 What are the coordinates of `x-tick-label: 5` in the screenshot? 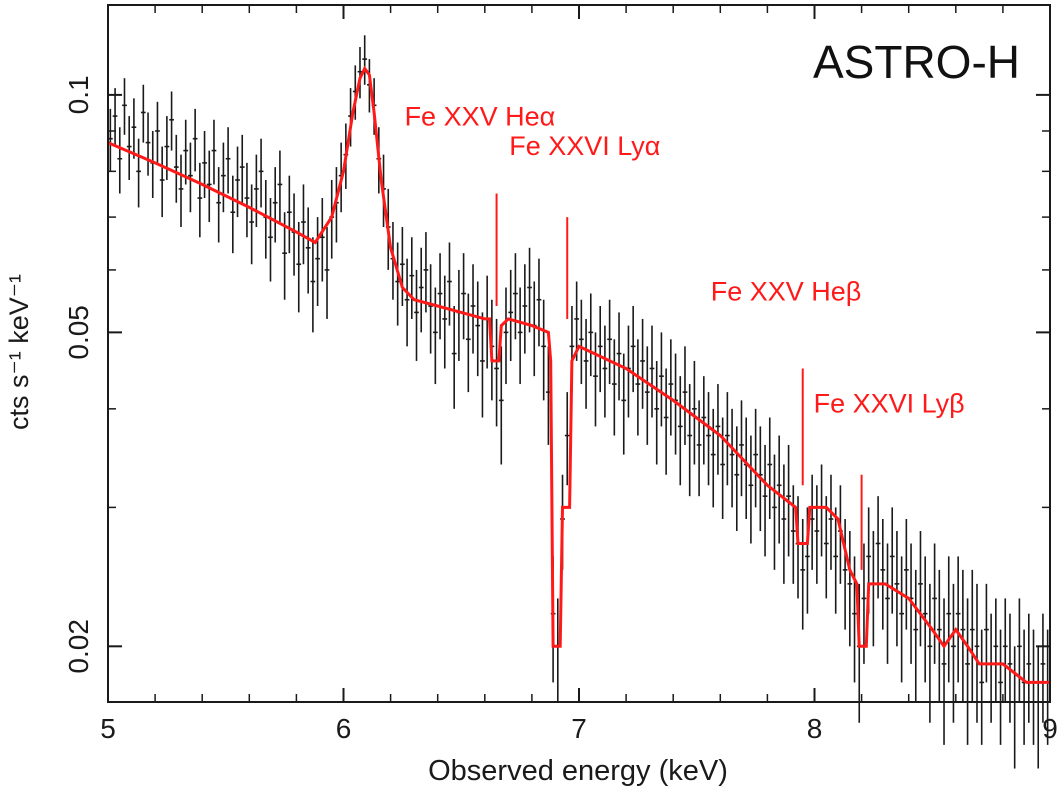 It's located at (108, 728).